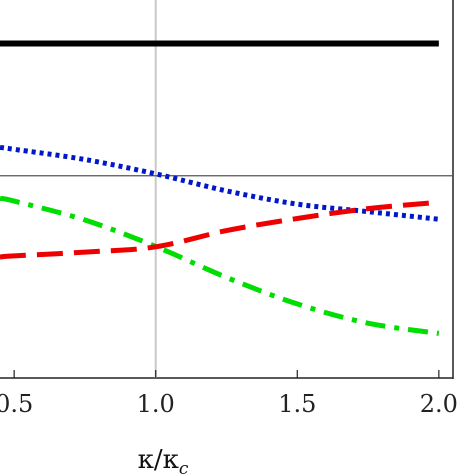 The image size is (474, 474). Describe the element at coordinates (297, 404) in the screenshot. I see `x-tick-label: 1.5` at that location.